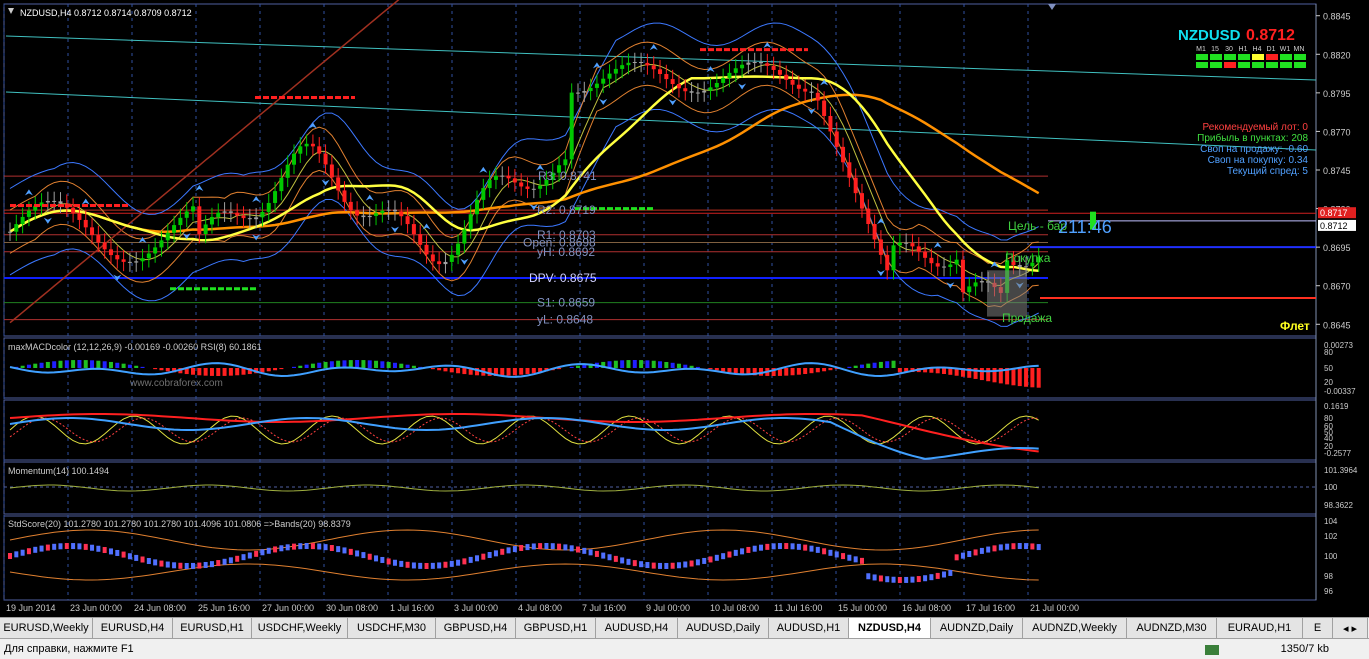 Image resolution: width=1369 pixels, height=659 pixels. I want to click on chart-tab: EURUSD,H4, so click(133, 628).